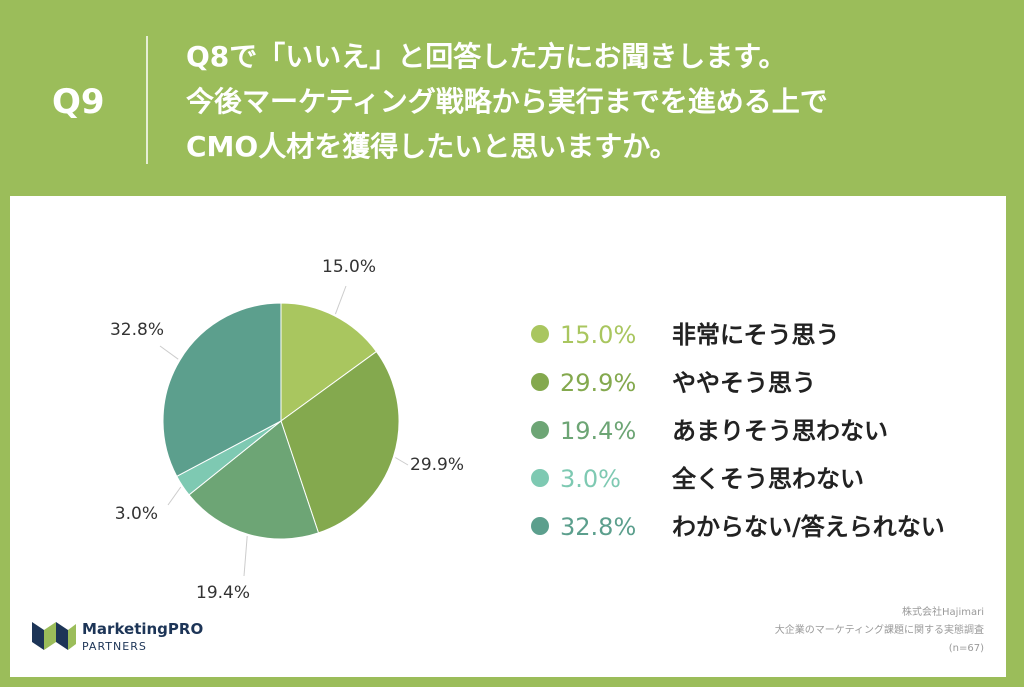  What do you see at coordinates (744, 383) in the screenshot?
I see `legend-label: ややそう思う` at bounding box center [744, 383].